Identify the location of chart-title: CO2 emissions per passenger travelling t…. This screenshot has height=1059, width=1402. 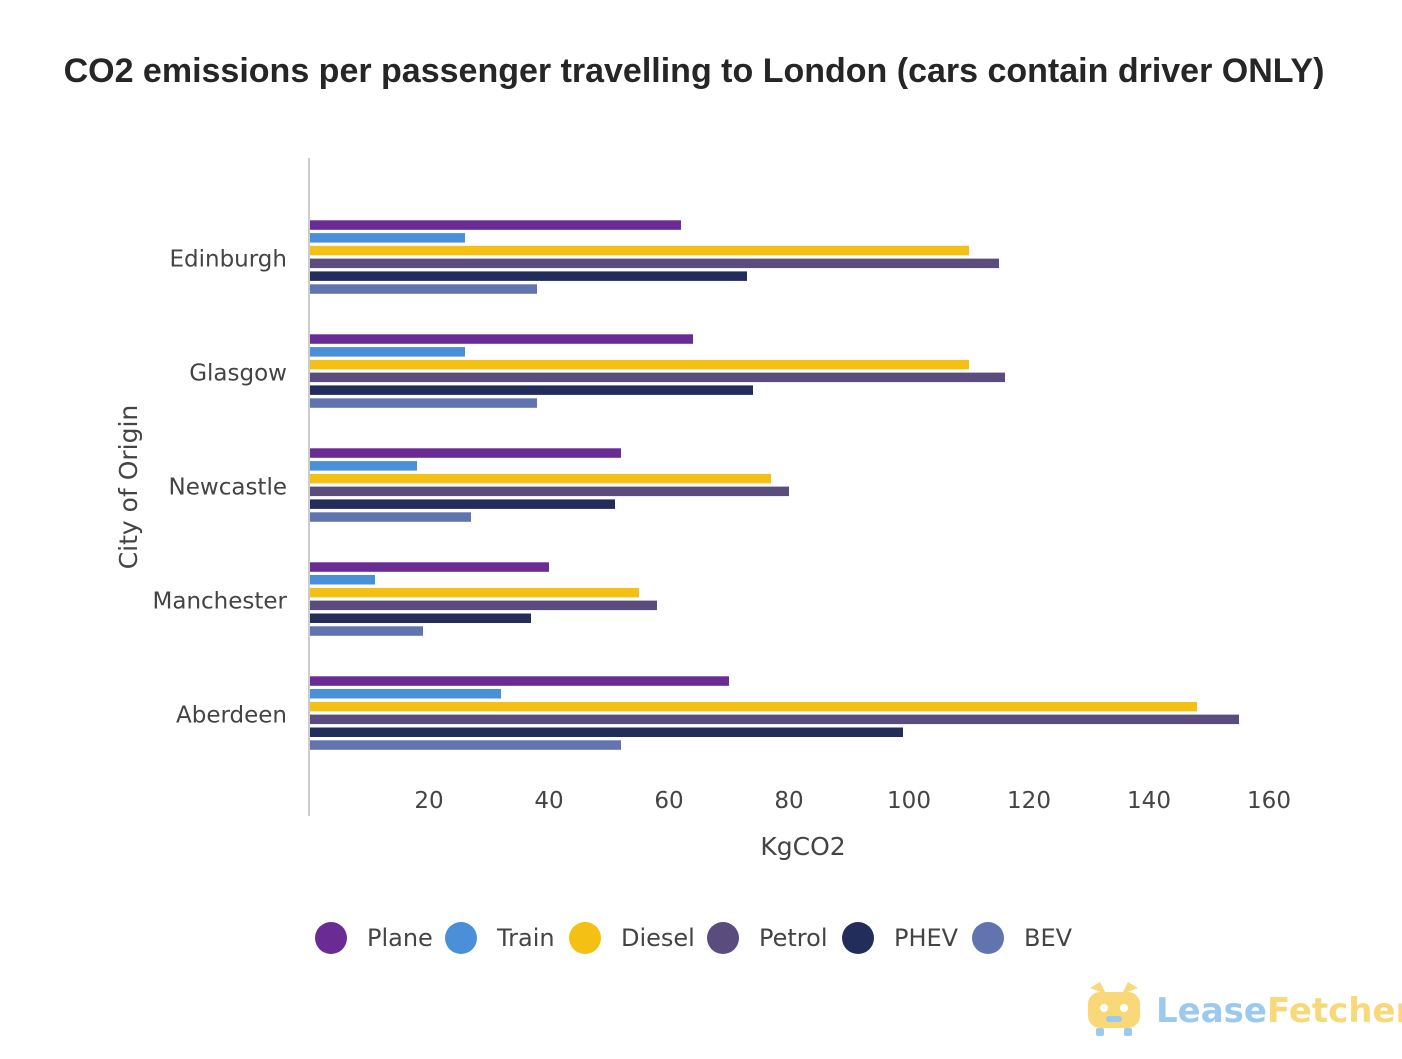
(694, 71).